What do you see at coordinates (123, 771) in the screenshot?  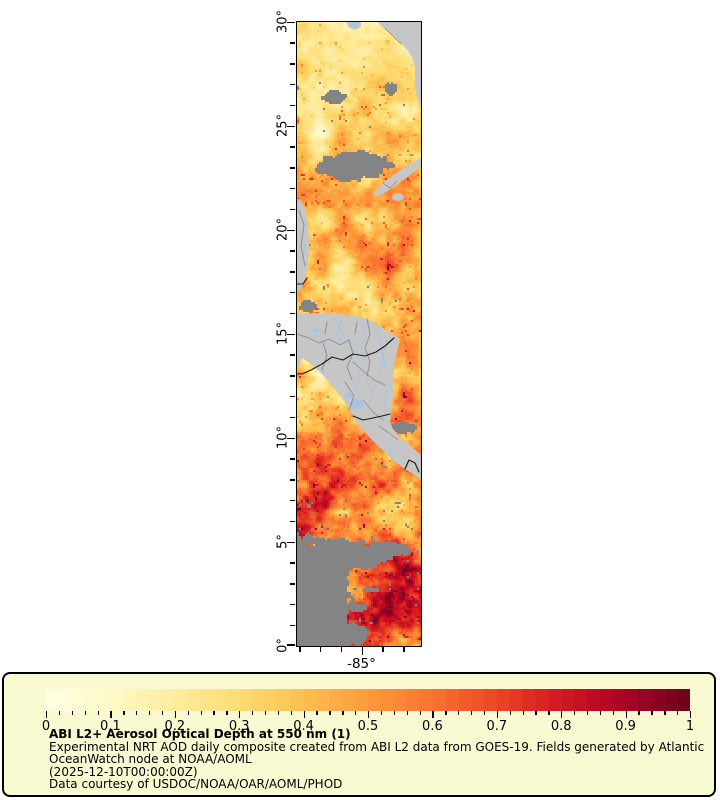 I see `caption-line: (2025-12-10T00:00:00Z)` at bounding box center [123, 771].